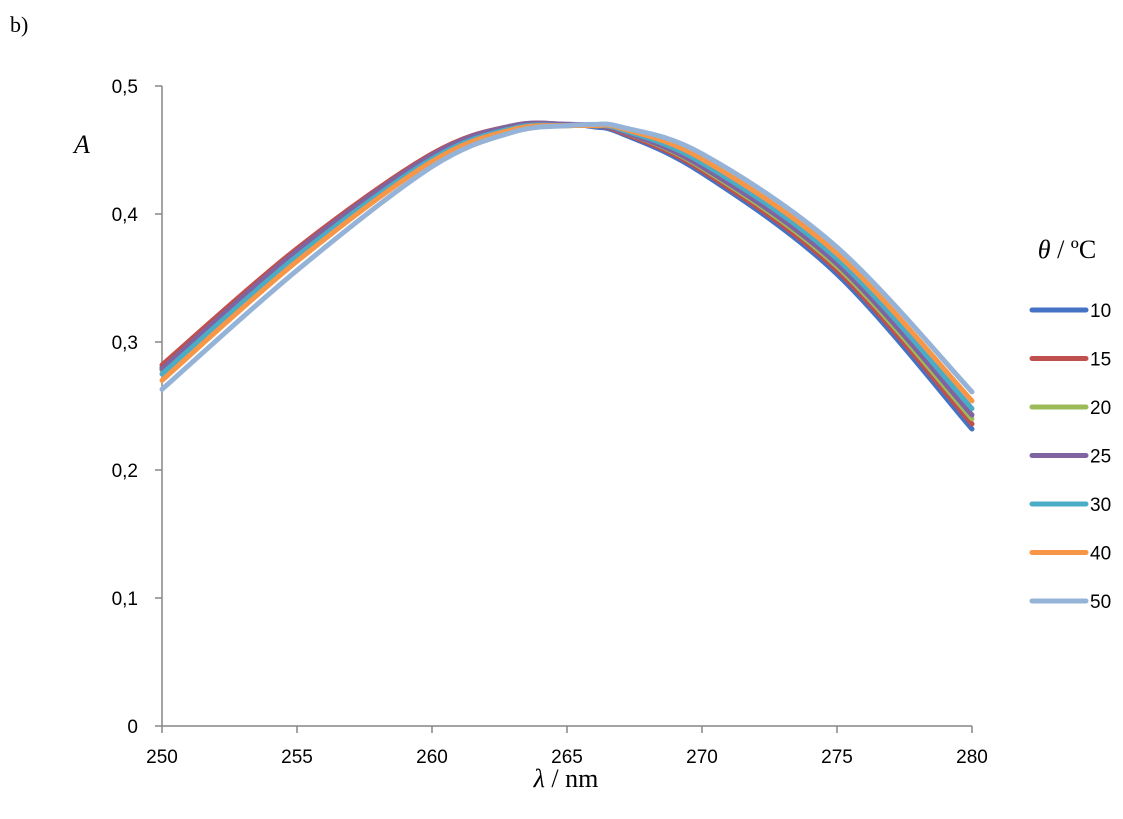 The height and width of the screenshot is (819, 1123). Describe the element at coordinates (81, 144) in the screenshot. I see `y-axis-label: A` at that location.